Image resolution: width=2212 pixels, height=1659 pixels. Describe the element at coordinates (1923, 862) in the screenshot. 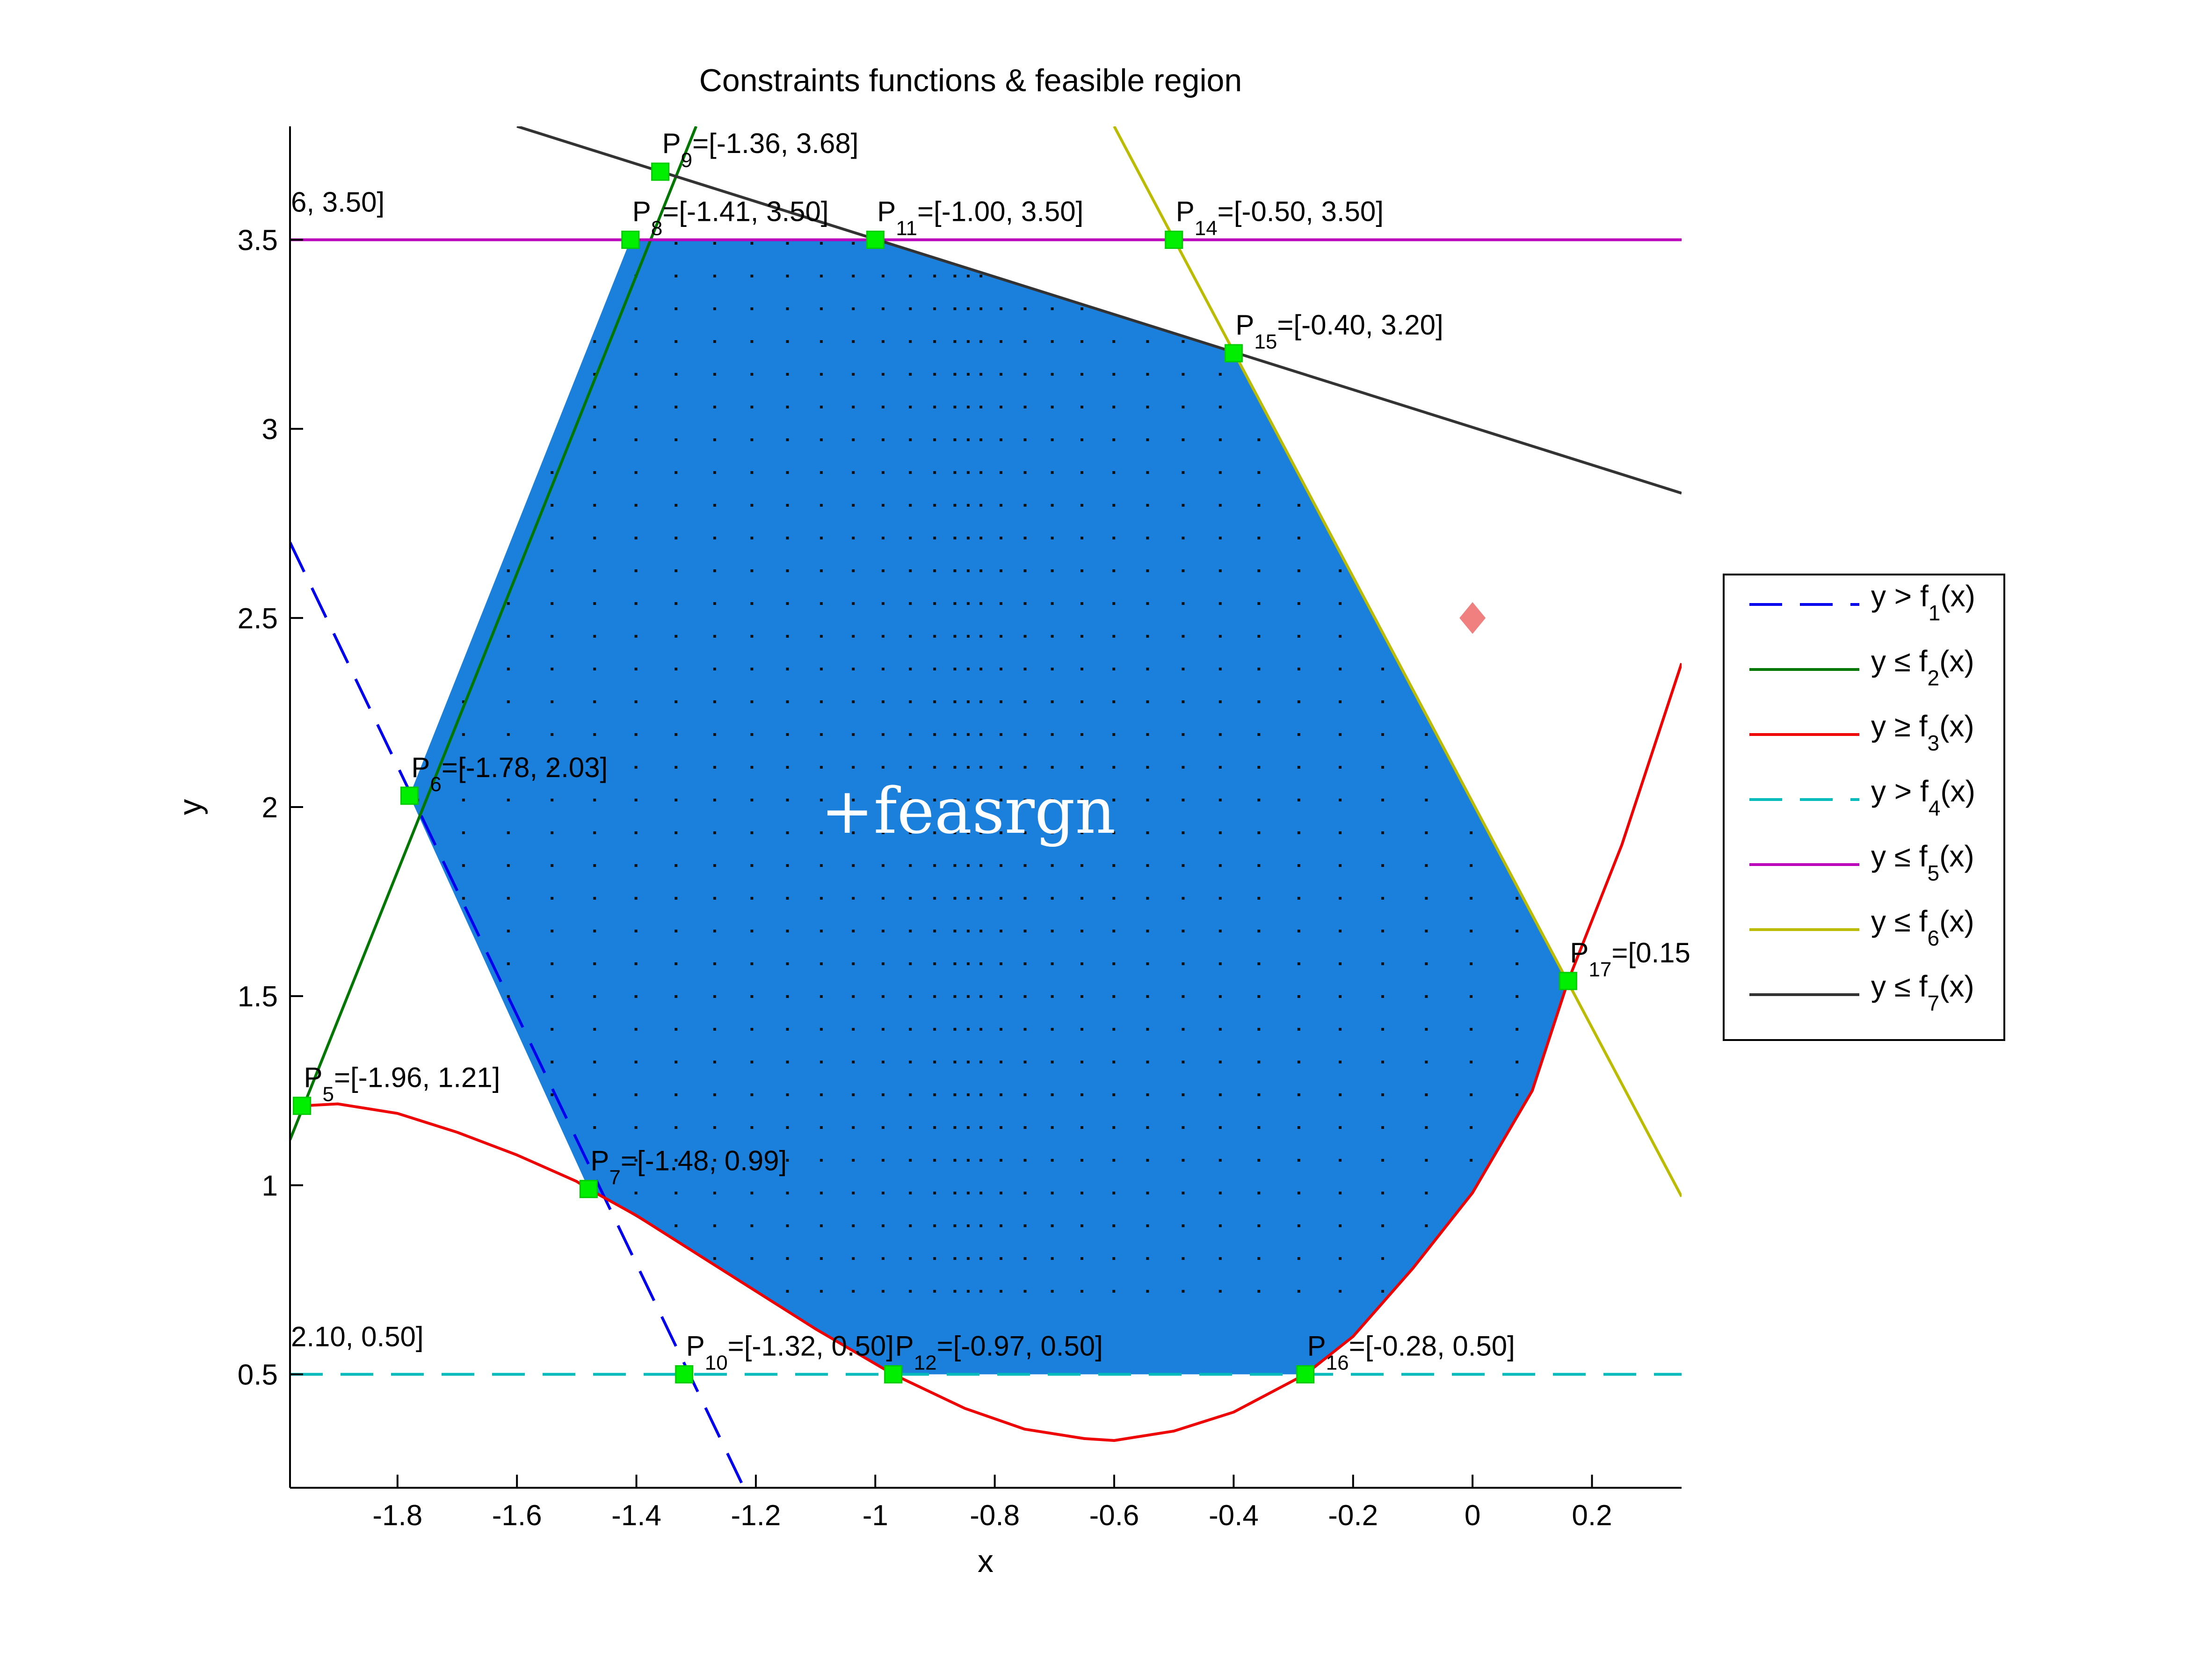

I see `legend-label-f5: y ≤ f5(x)` at that location.